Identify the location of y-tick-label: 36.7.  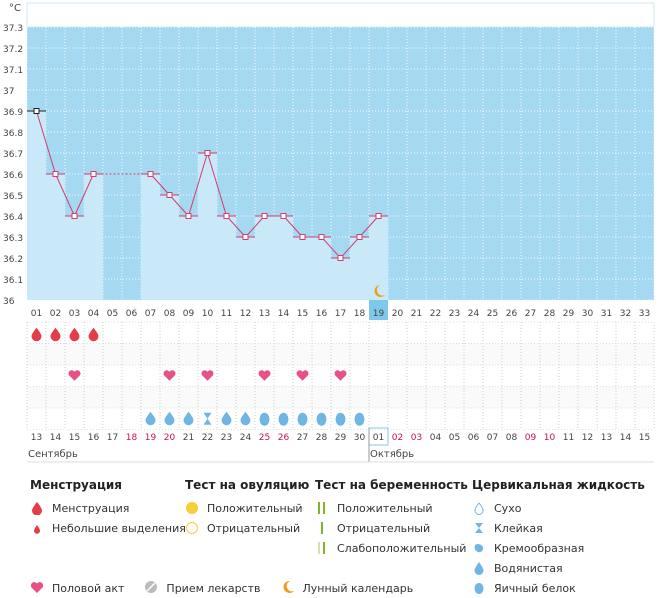
(13, 155).